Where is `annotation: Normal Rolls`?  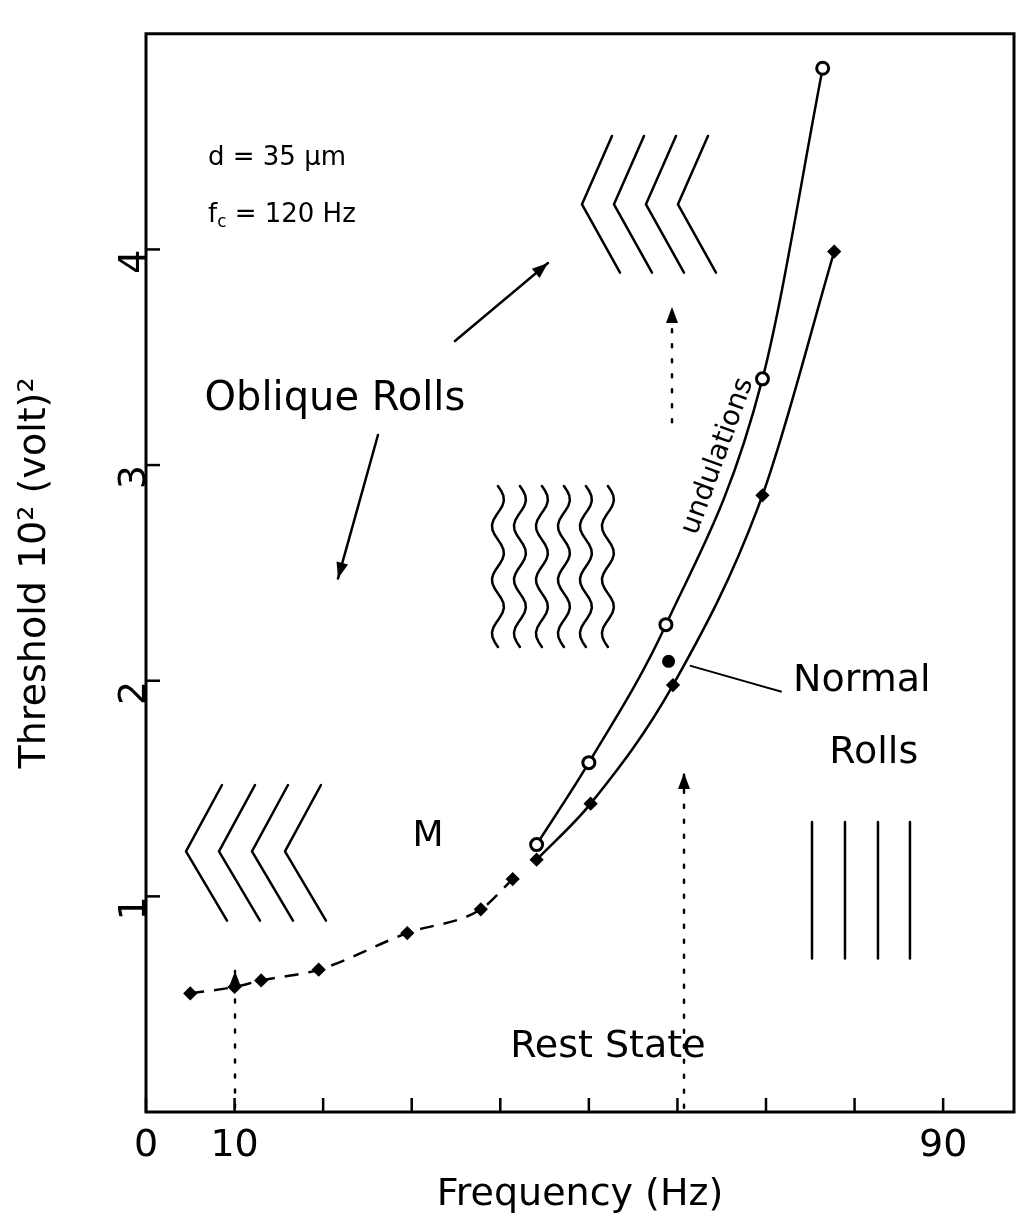
annotation: Normal Rolls is located at coordinates (862, 713).